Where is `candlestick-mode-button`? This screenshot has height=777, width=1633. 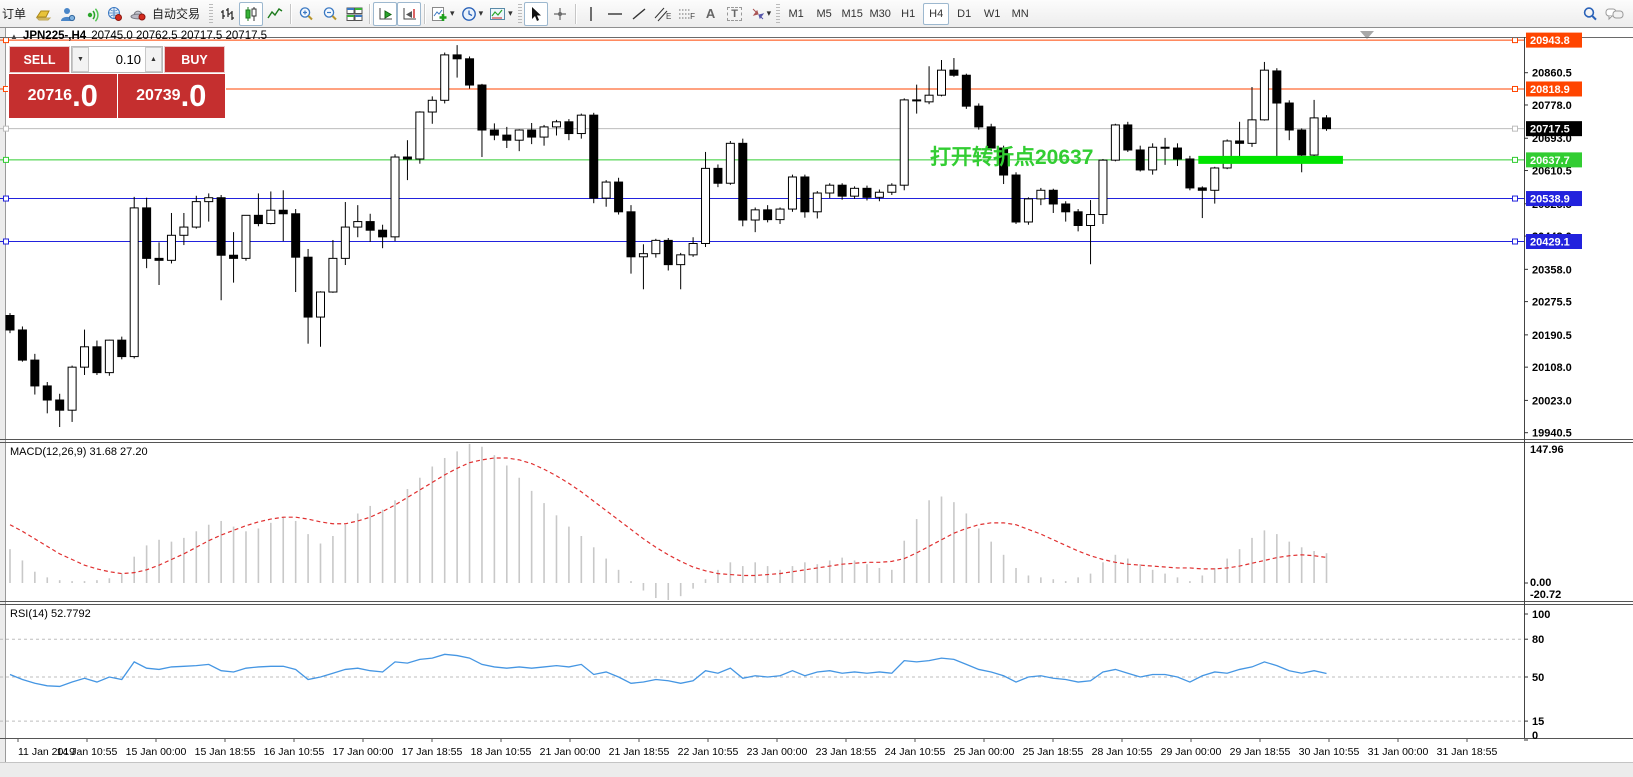
candlestick-mode-button is located at coordinates (251, 13).